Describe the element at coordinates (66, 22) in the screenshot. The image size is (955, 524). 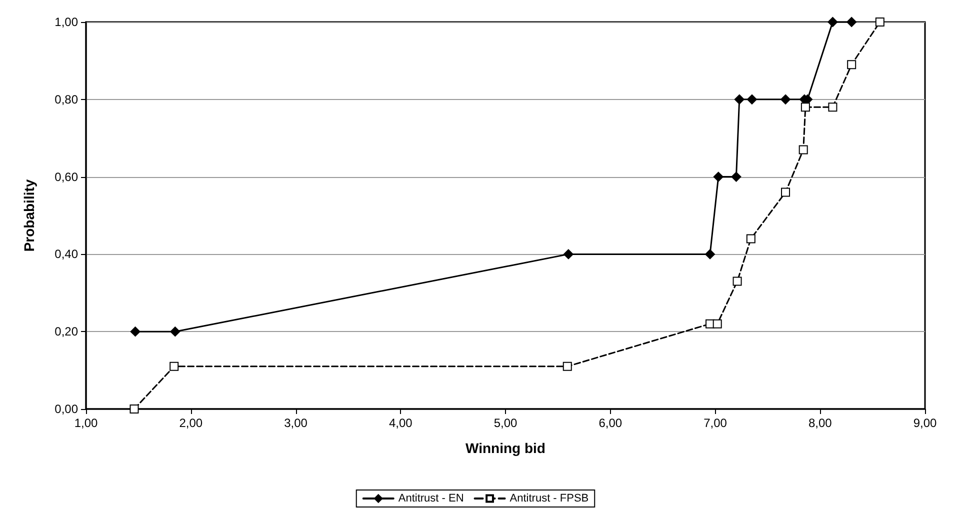
I see `y-tick-label: 1,00` at that location.